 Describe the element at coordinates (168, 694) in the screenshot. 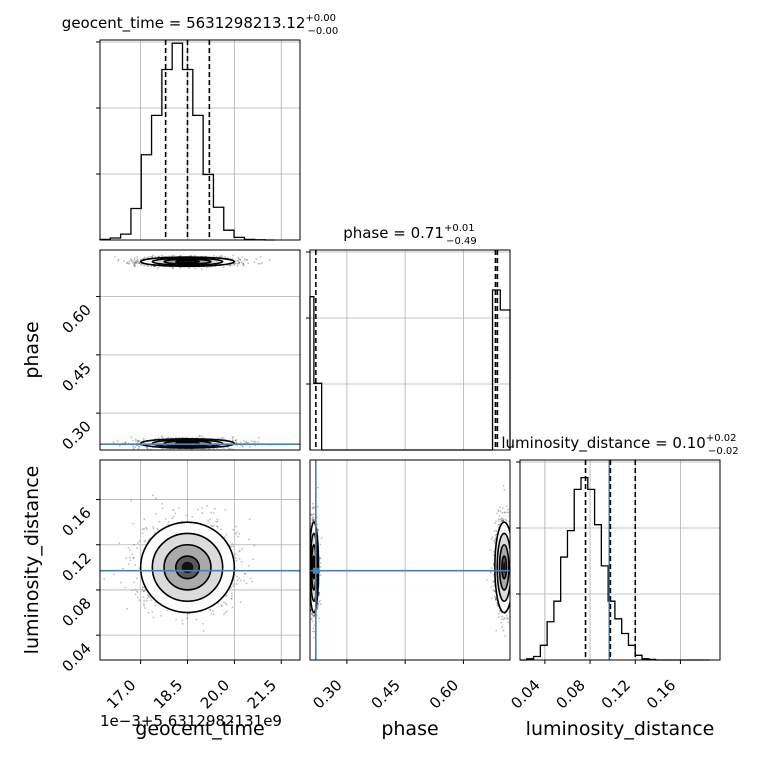

I see `scatter-xtick-label-1: 18.5` at that location.